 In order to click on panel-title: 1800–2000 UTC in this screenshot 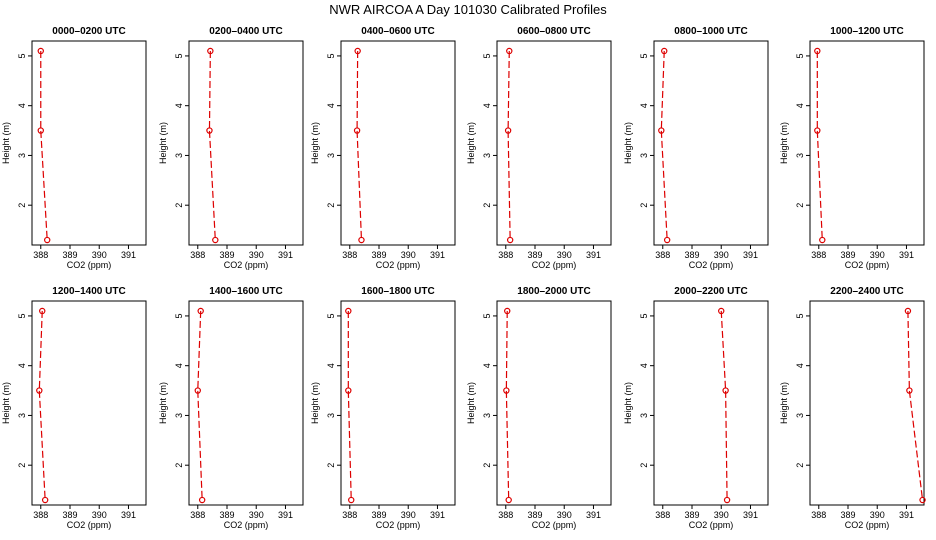, I will do `click(553, 291)`.